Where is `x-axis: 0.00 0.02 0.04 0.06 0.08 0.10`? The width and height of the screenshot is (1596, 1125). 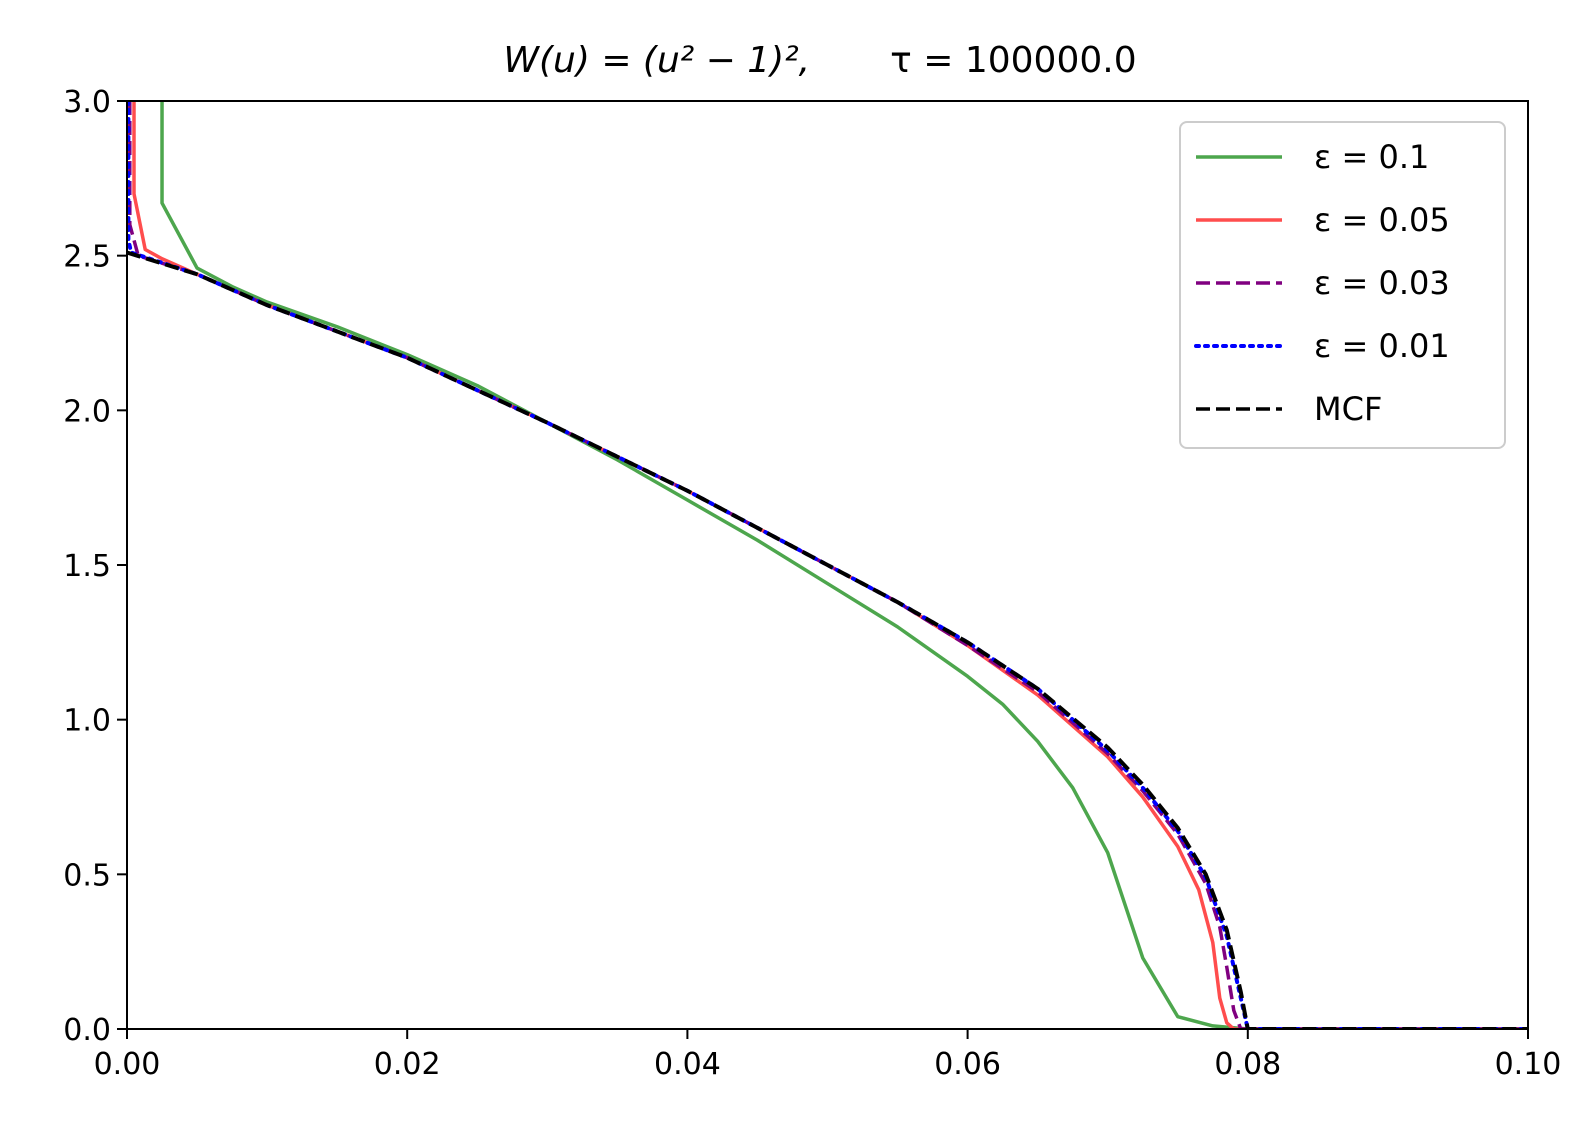
x-axis: 0.00 0.02 0.04 0.06 0.08 0.10 is located at coordinates (828, 1055).